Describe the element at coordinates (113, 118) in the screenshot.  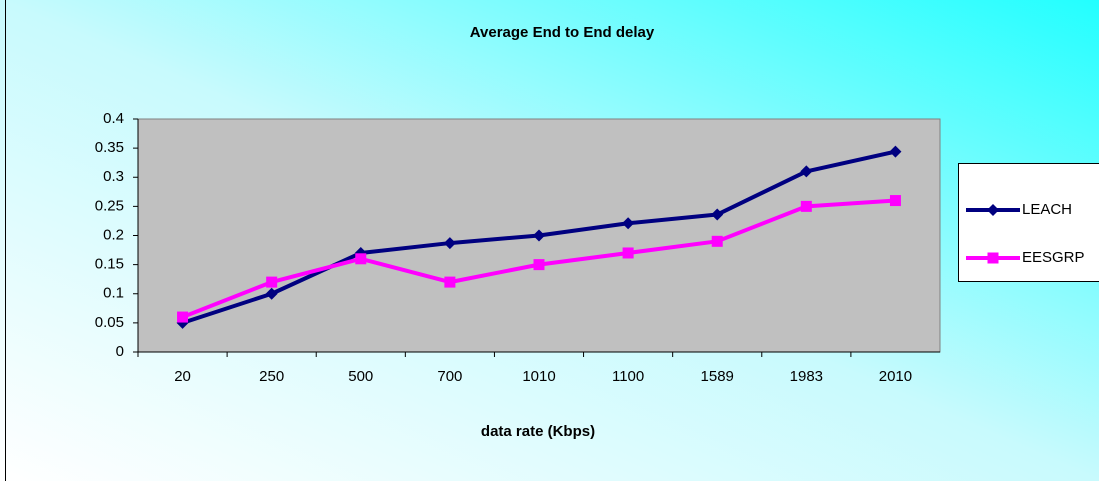
I see `y-tick-label: 0.4` at that location.